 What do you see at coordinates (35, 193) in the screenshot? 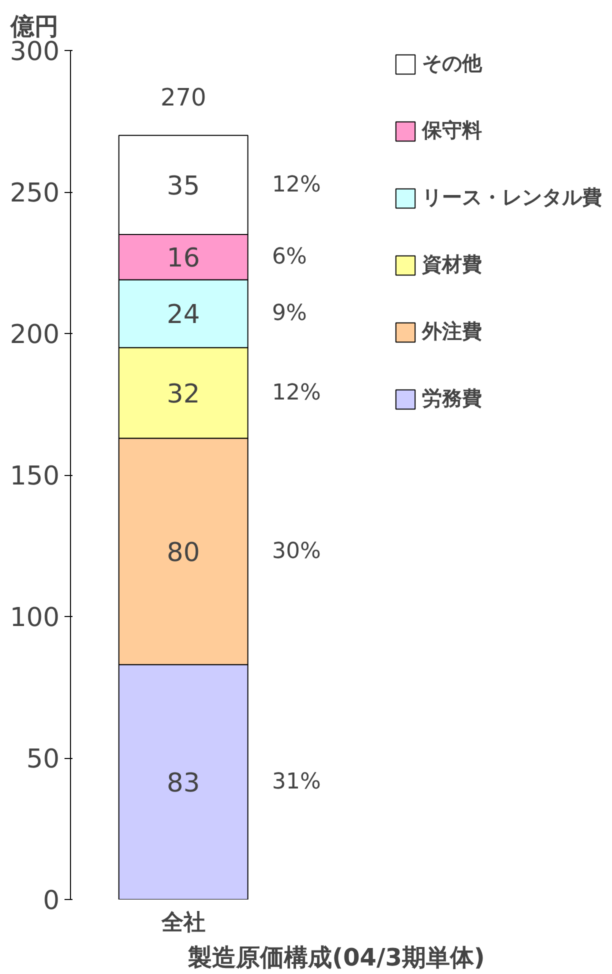
I see `y-tick-label: 250` at bounding box center [35, 193].